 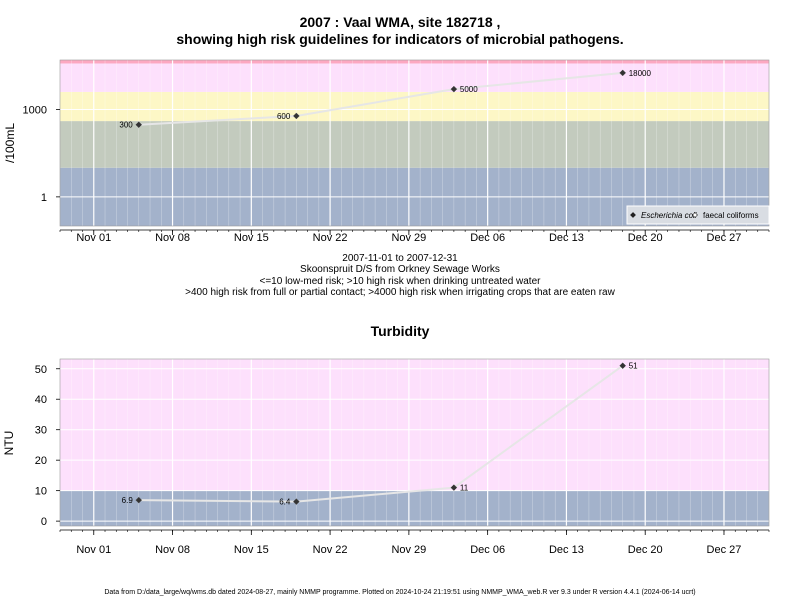 I want to click on legend-box, so click(x=698, y=215).